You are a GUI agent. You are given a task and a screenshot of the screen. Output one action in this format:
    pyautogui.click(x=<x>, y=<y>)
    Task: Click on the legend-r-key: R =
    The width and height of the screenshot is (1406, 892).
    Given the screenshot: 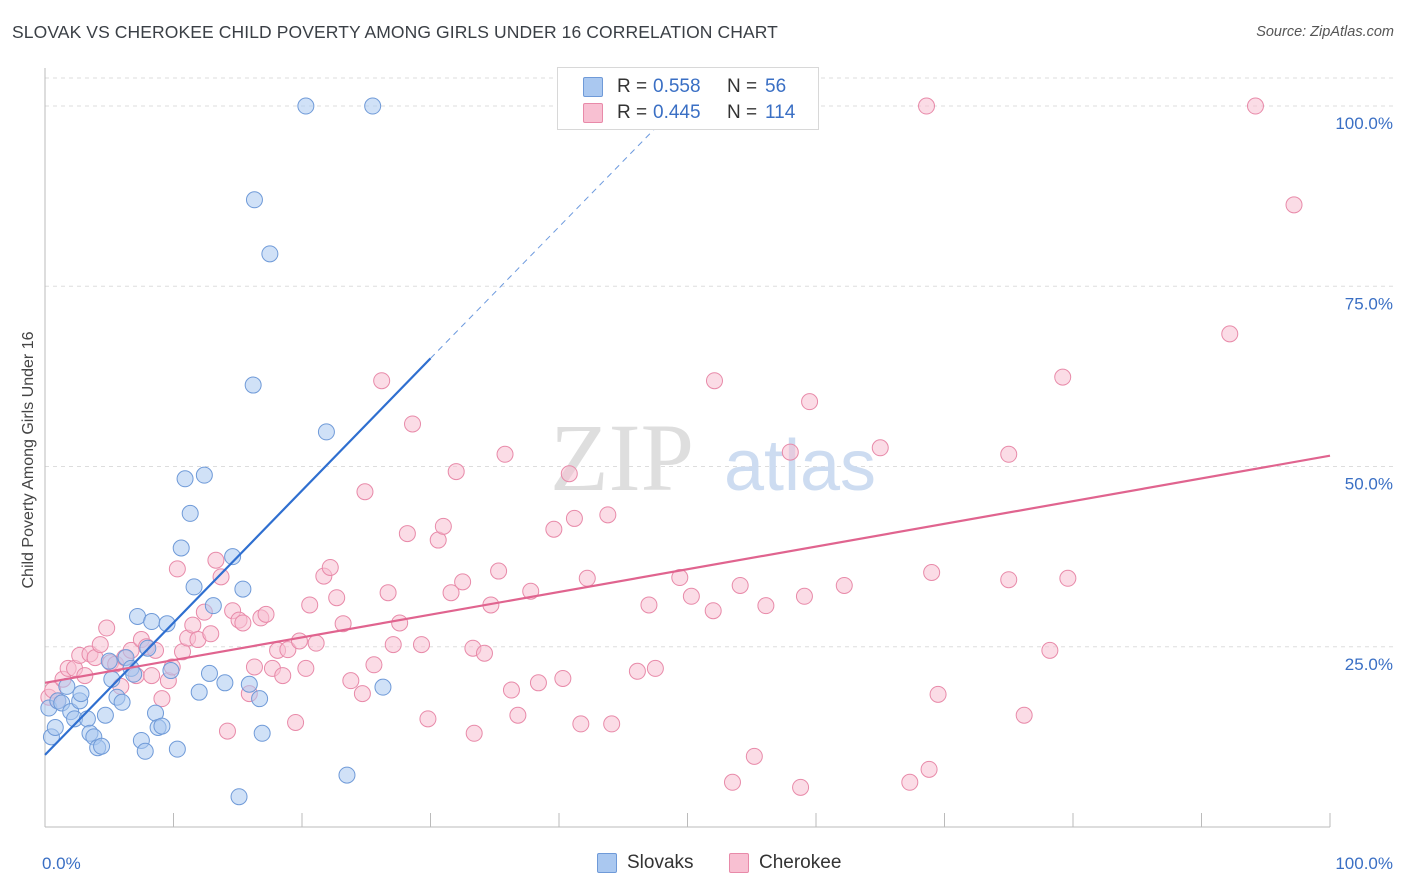 What is the action you would take?
    pyautogui.click(x=632, y=86)
    